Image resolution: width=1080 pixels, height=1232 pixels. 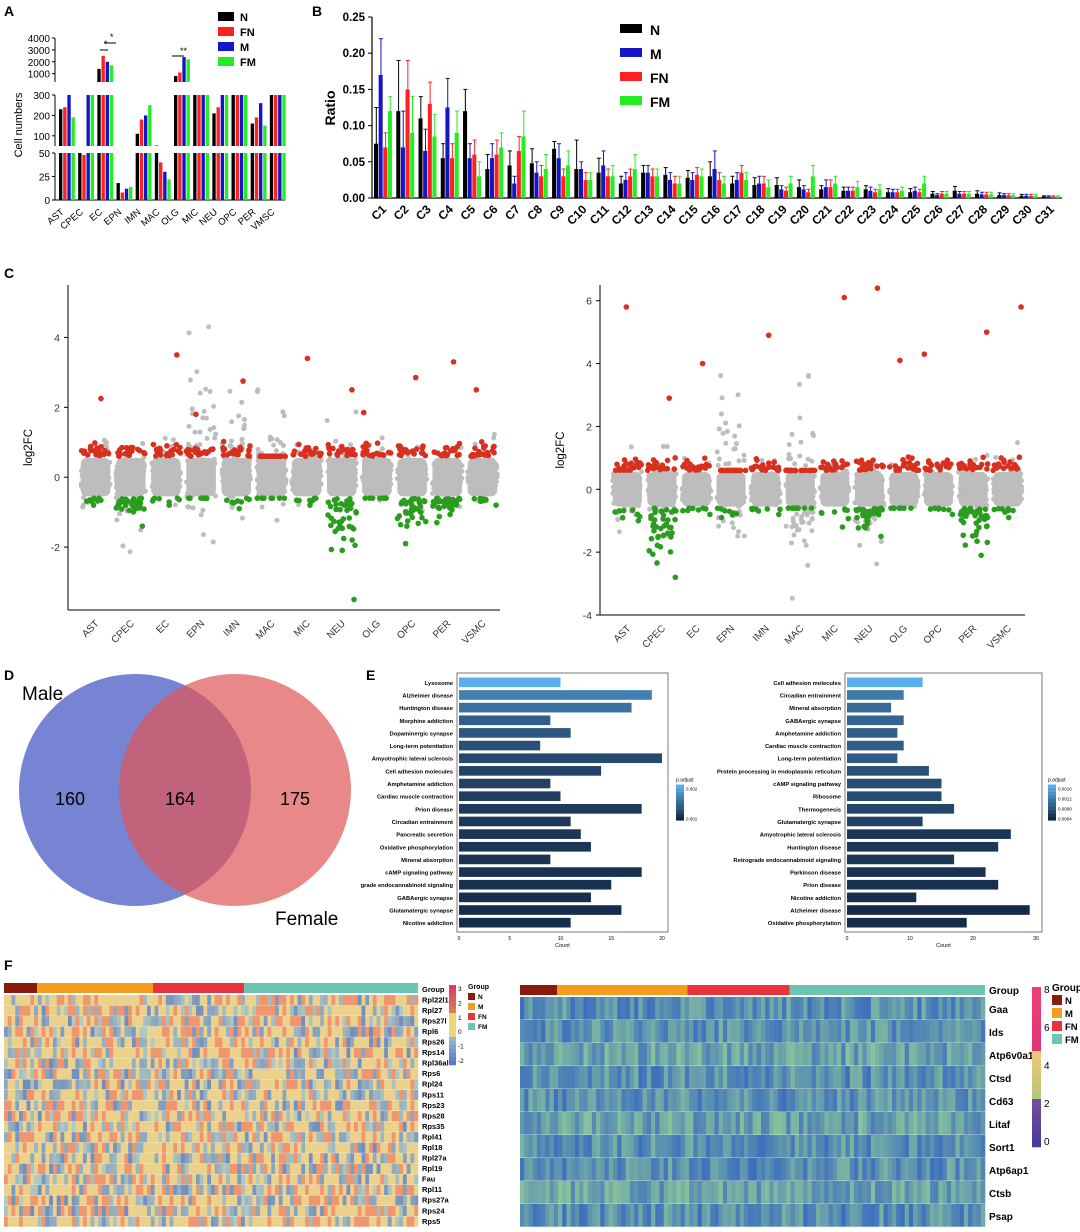 What do you see at coordinates (893, 195) in the screenshot?
I see `bar-b-M-C24` at bounding box center [893, 195].